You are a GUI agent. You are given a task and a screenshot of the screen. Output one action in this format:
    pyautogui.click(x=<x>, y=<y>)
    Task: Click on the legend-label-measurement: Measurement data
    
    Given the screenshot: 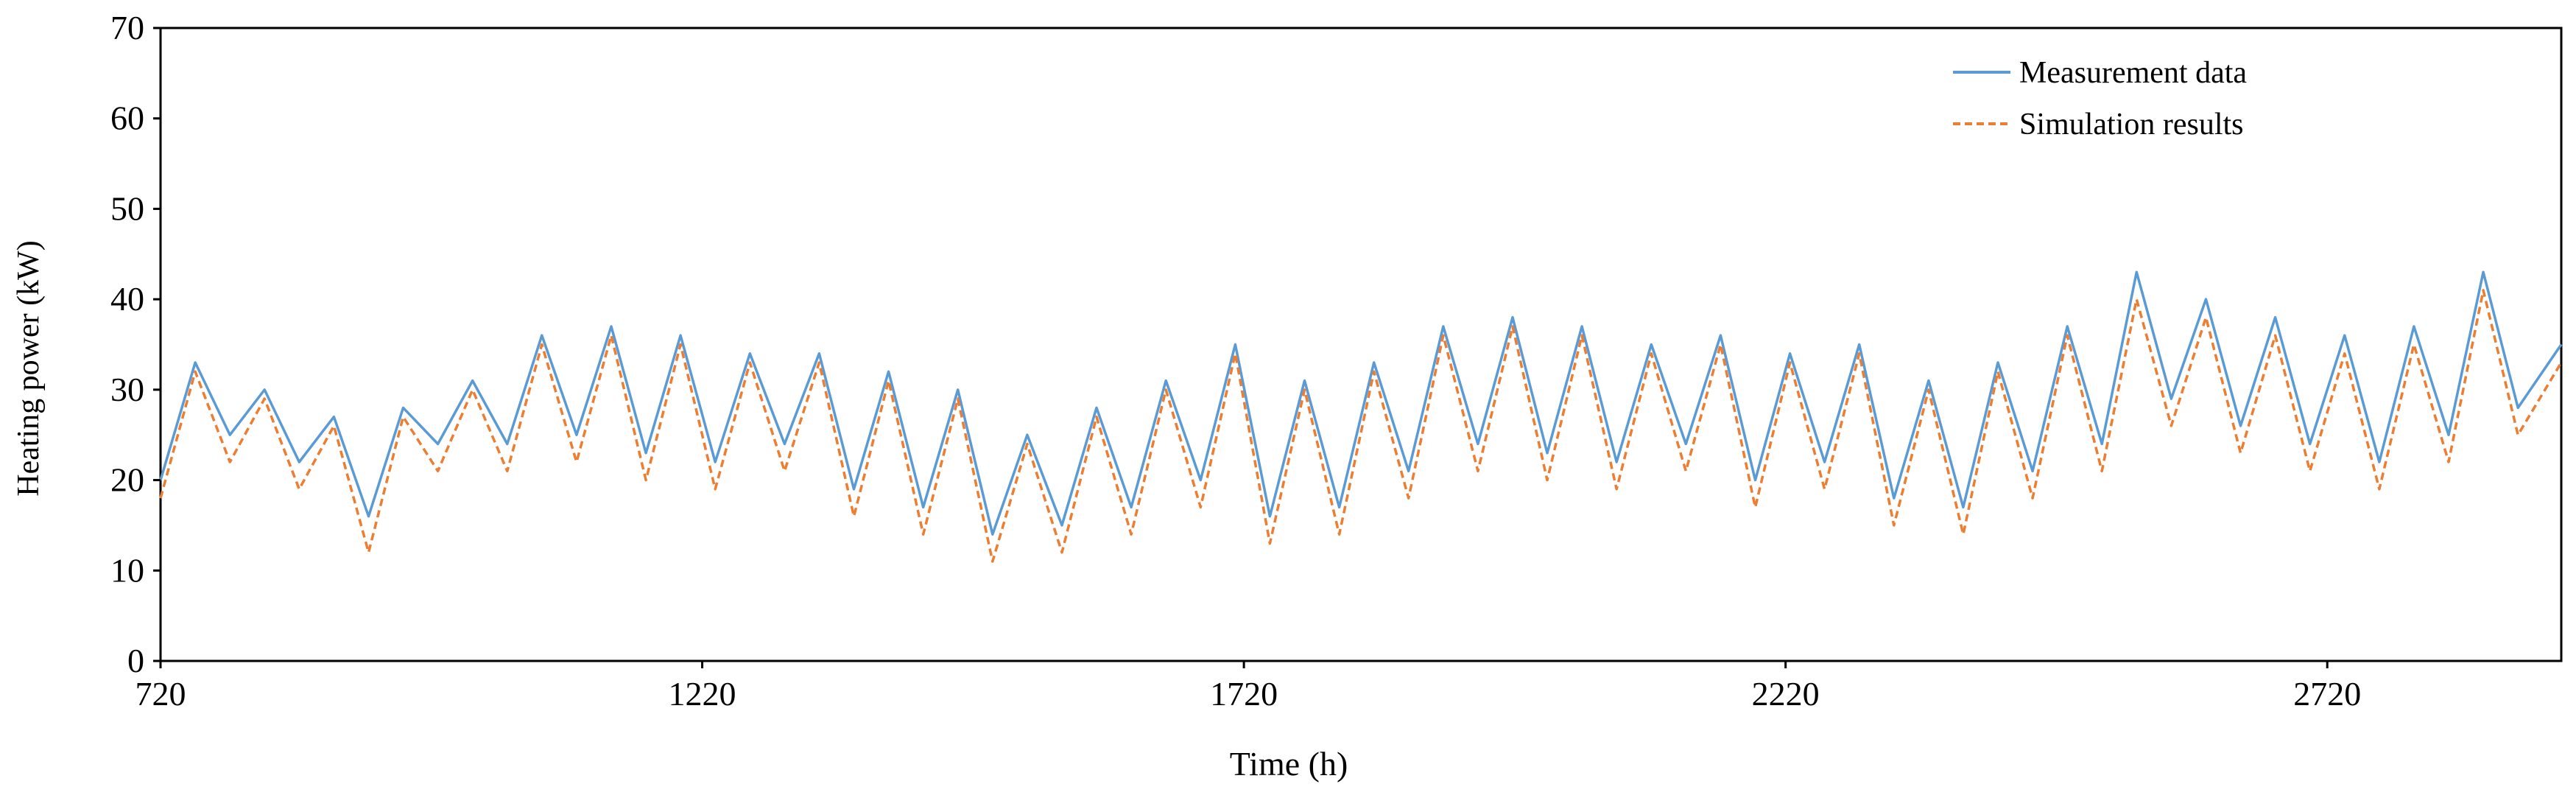 What is the action you would take?
    pyautogui.click(x=2133, y=73)
    